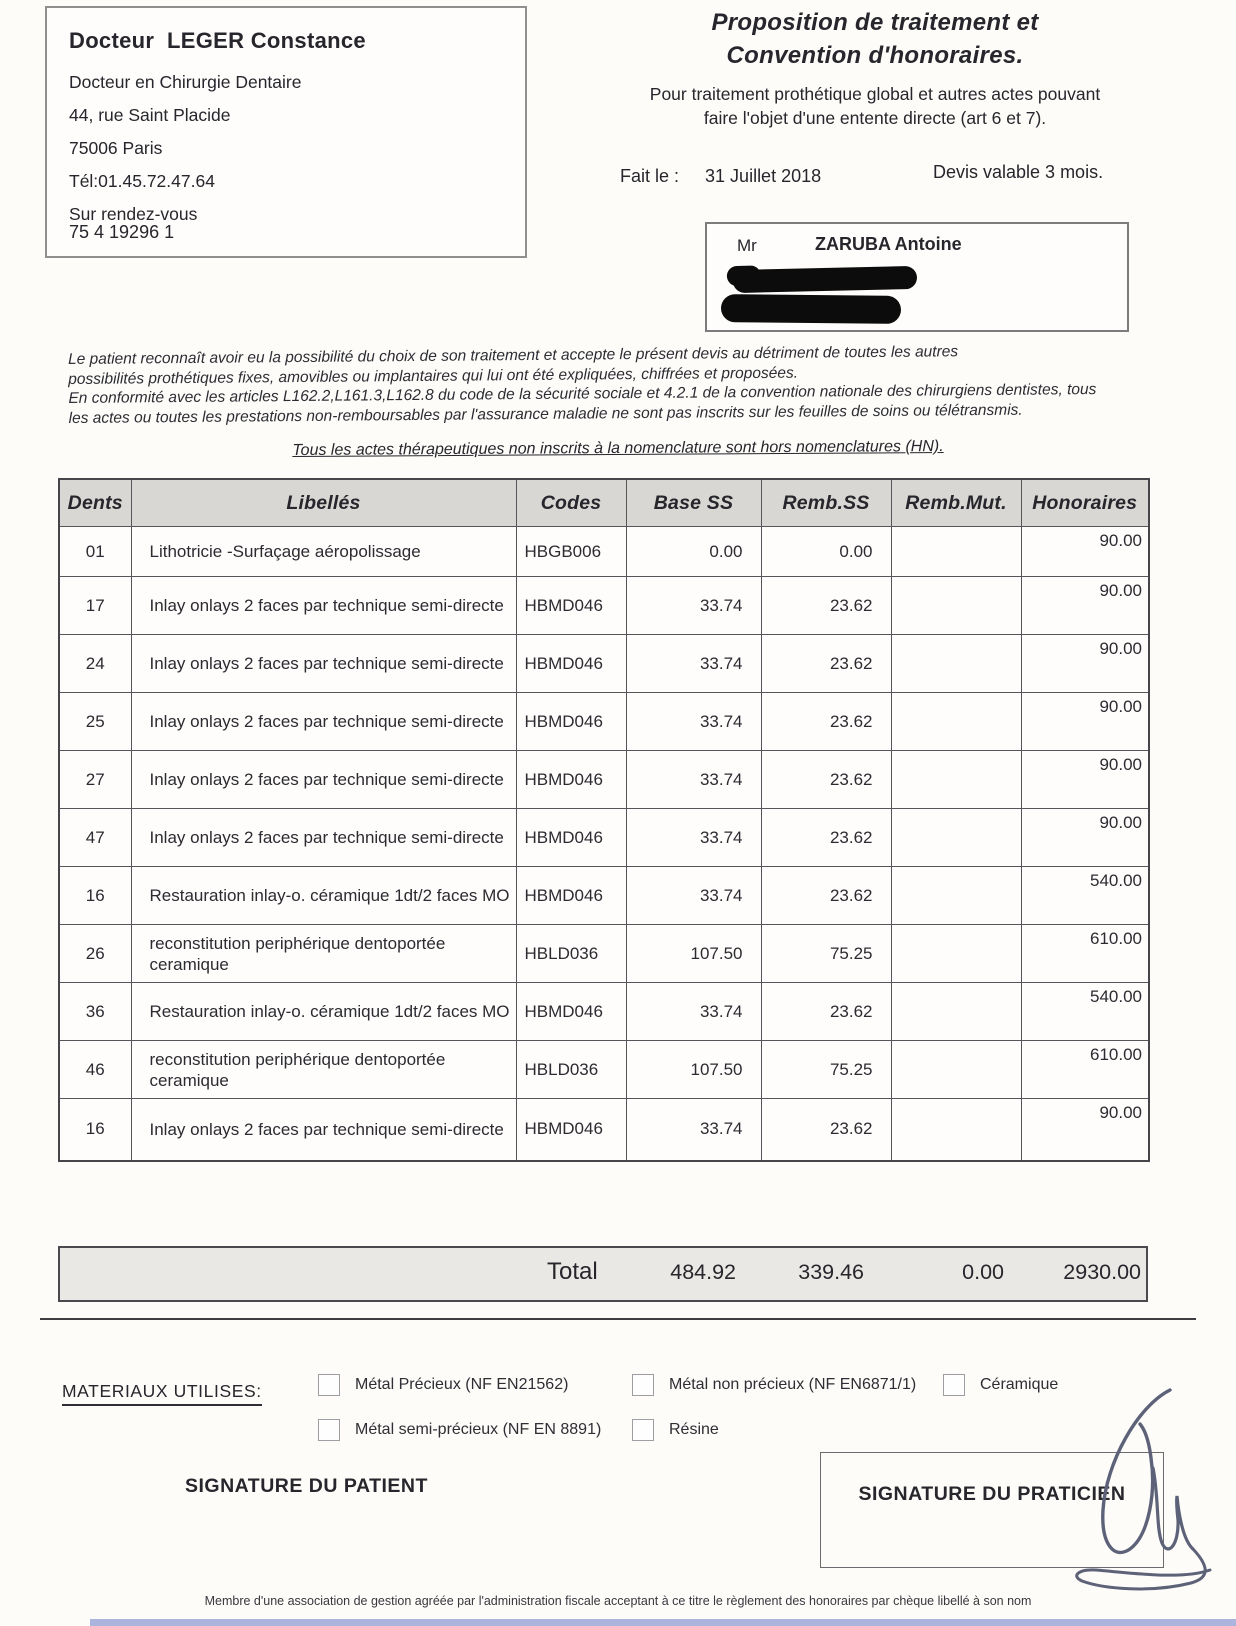 The image size is (1236, 1626). Describe the element at coordinates (826, 502) in the screenshot. I see `col-header-remb-ss: Remb.SS` at that location.